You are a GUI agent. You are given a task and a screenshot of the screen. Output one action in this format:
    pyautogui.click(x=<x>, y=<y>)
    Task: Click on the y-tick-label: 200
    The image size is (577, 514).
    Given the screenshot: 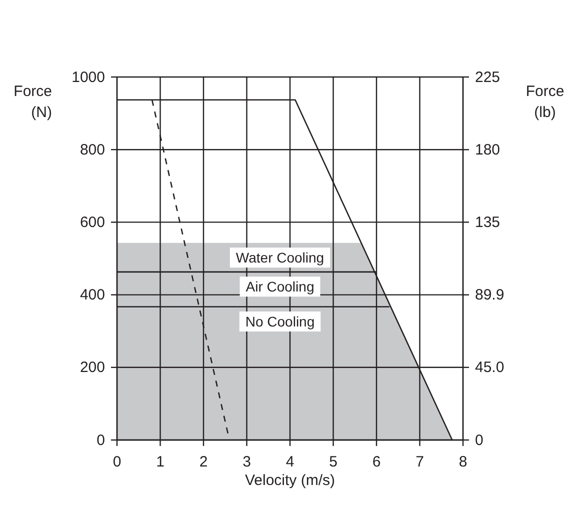 What is the action you would take?
    pyautogui.click(x=92, y=367)
    